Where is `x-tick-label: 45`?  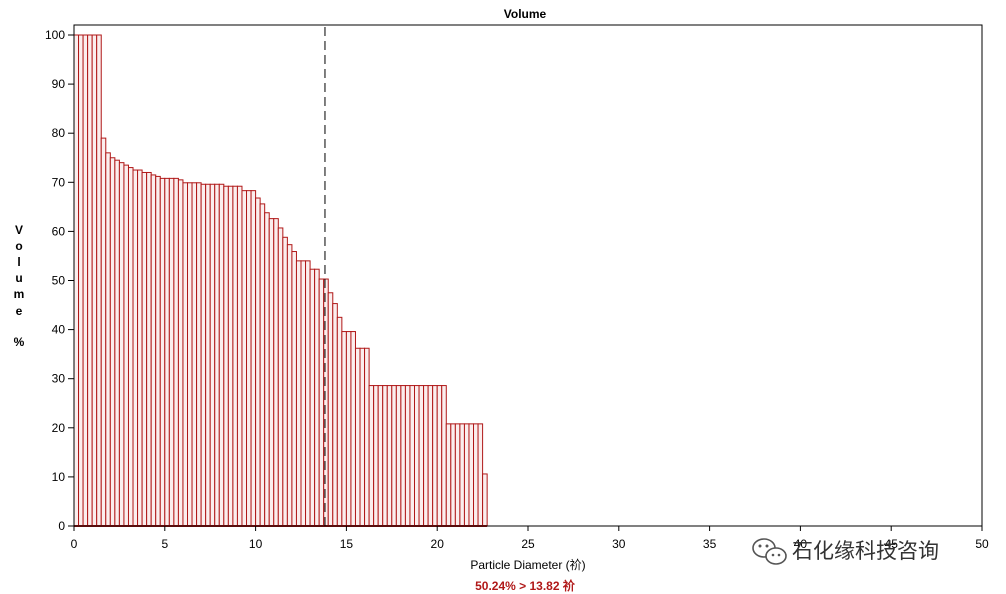
x-tick-label: 45 is located at coordinates (892, 544).